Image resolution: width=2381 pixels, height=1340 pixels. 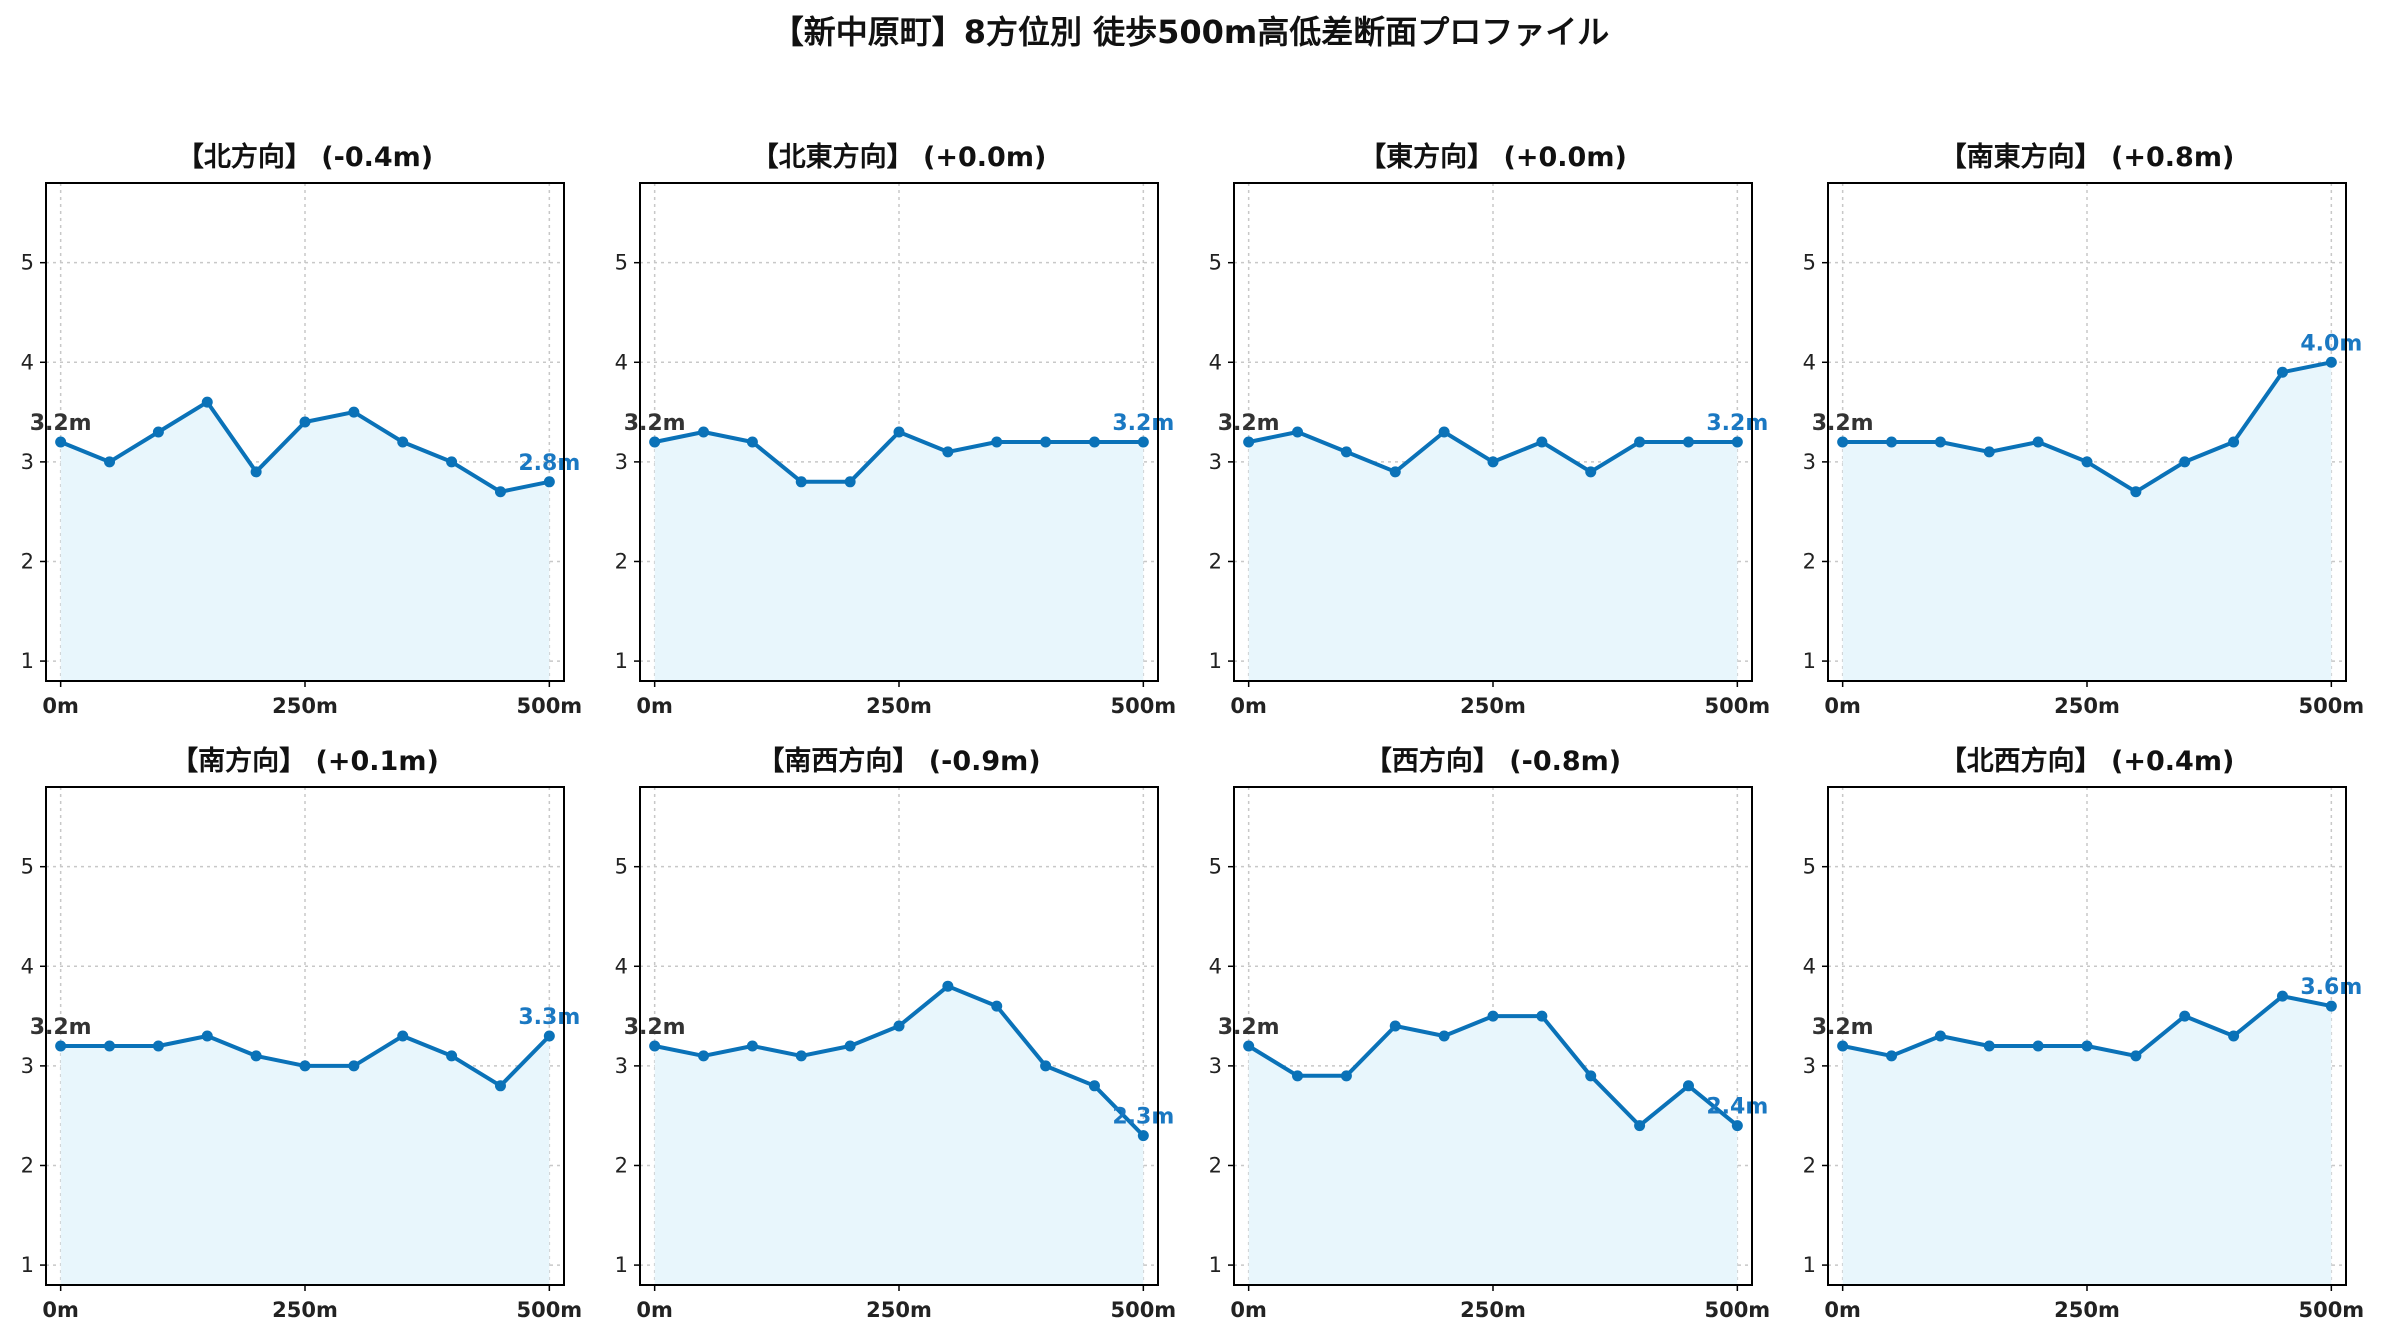 What do you see at coordinates (2331, 987) in the screenshot?
I see `end-elevation-label: 3.6m` at bounding box center [2331, 987].